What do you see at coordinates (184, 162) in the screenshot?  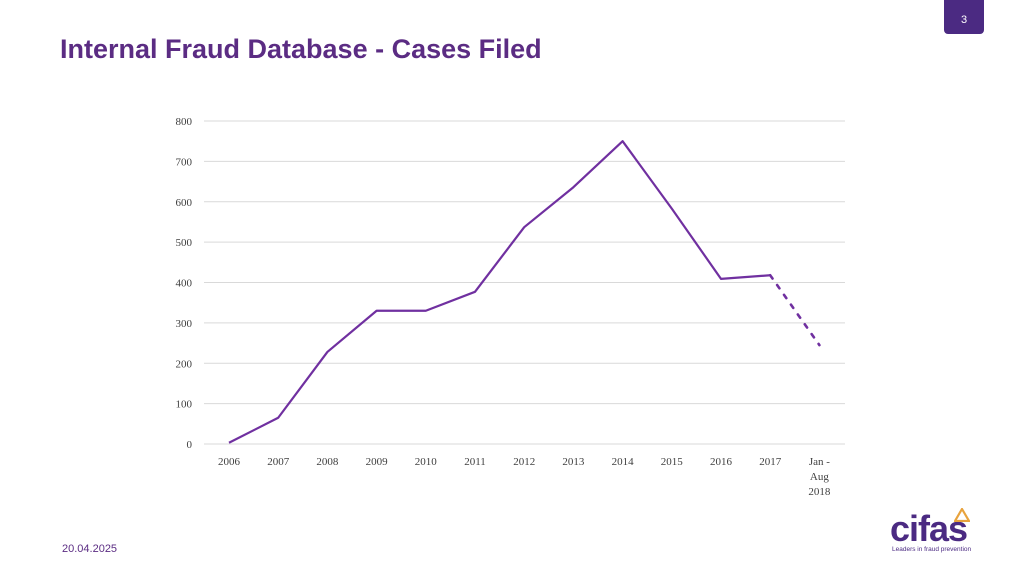 I see `y-tick-label: 700` at bounding box center [184, 162].